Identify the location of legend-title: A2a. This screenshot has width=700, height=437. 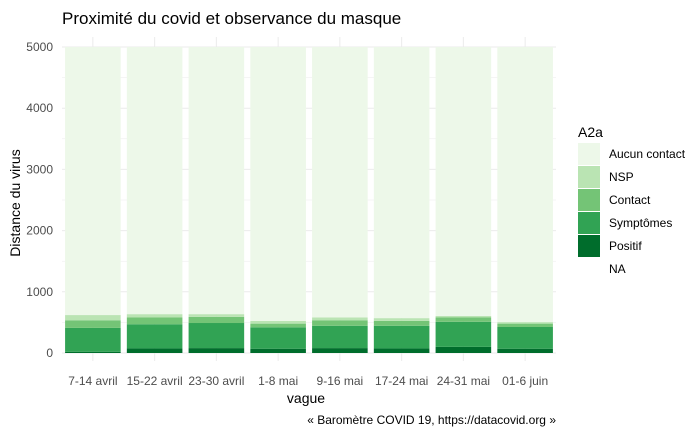
(590, 132).